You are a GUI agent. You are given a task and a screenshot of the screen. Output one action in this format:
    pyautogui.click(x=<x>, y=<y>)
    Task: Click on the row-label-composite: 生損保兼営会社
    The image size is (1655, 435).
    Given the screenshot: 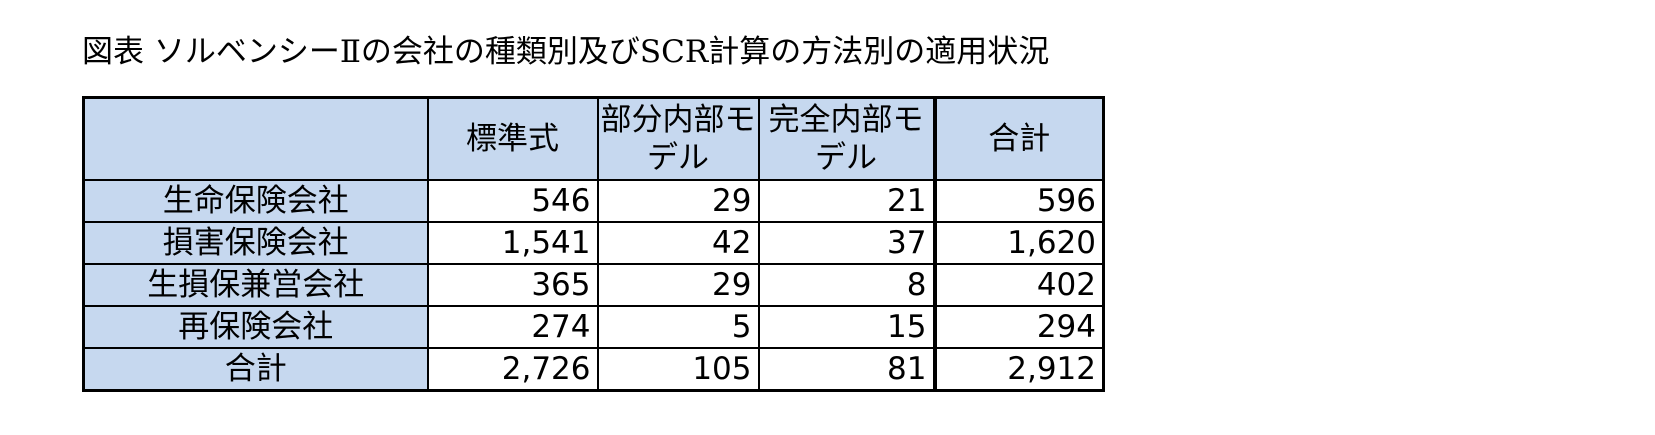 What is the action you would take?
    pyautogui.click(x=255, y=285)
    